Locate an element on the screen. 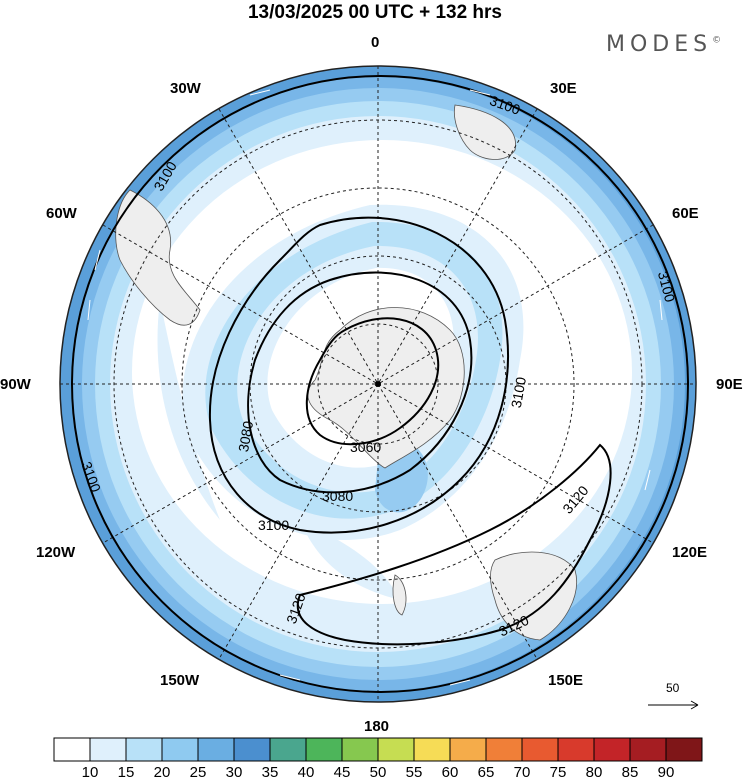 The height and width of the screenshot is (782, 750). longitude-label-120w: 120W is located at coordinates (56, 552).